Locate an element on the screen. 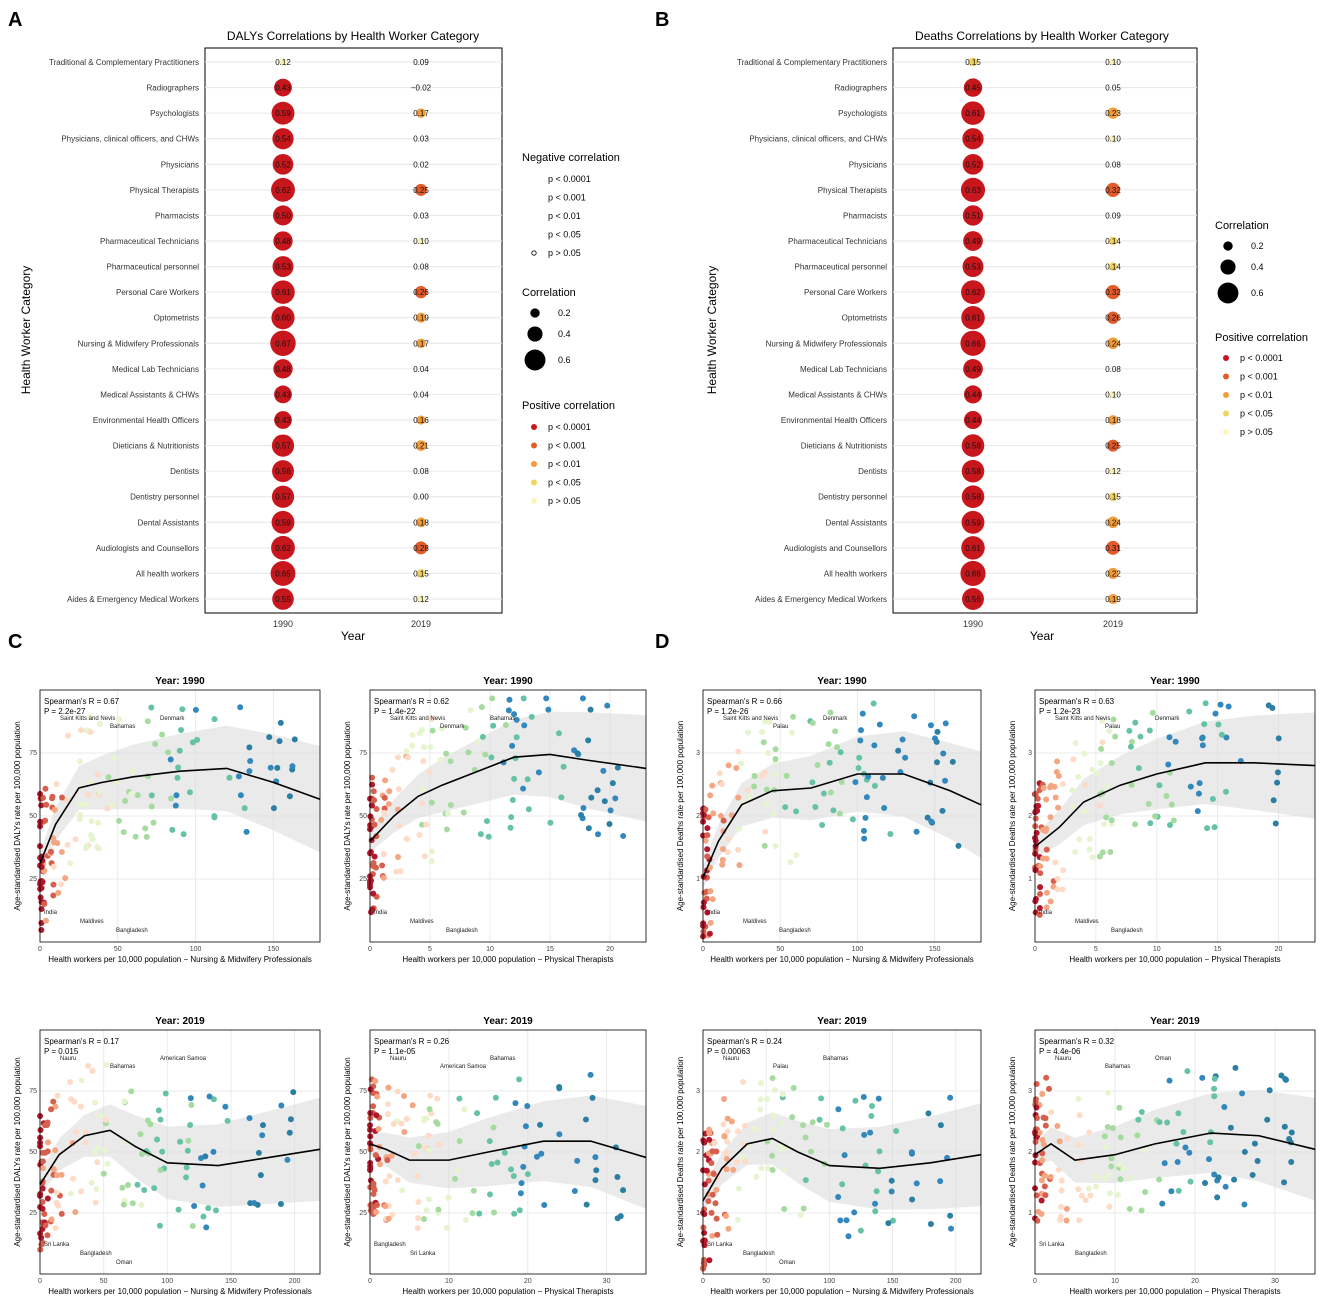  legend-pvalue-label: p < 0.05 is located at coordinates (564, 235).